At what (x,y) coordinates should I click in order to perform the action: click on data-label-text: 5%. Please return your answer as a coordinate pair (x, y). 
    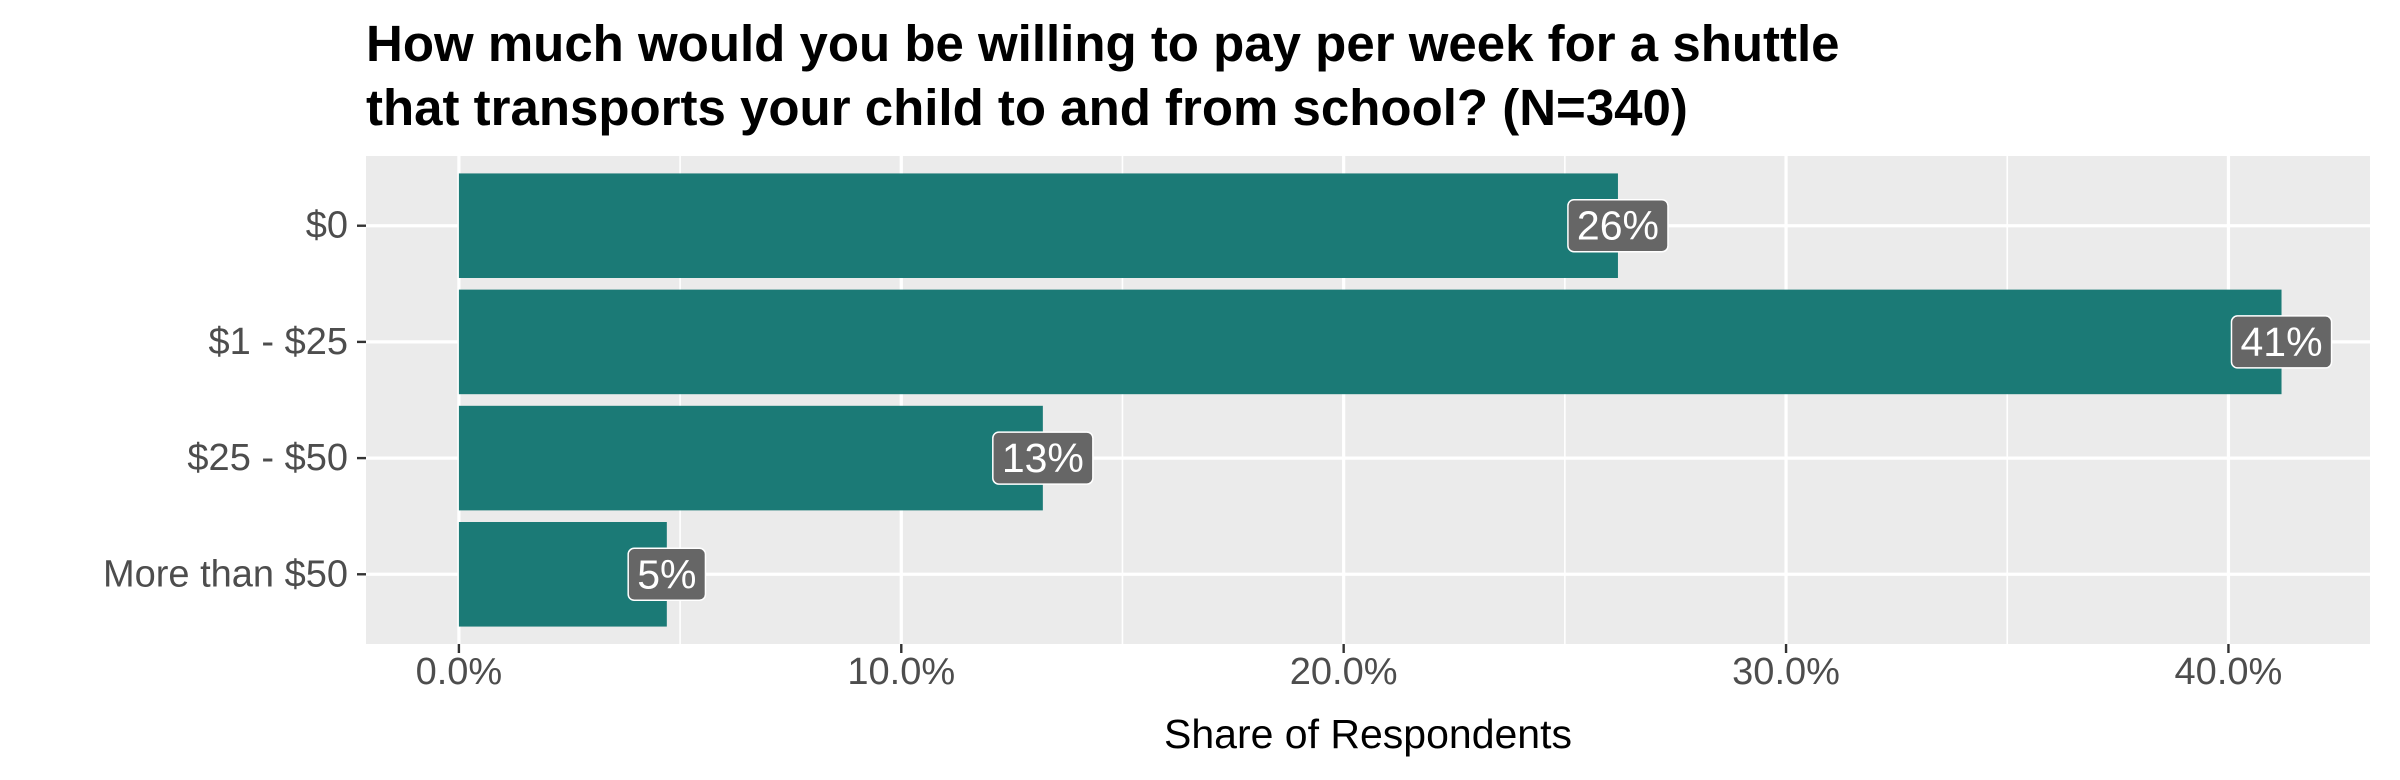
    Looking at the image, I should click on (666, 574).